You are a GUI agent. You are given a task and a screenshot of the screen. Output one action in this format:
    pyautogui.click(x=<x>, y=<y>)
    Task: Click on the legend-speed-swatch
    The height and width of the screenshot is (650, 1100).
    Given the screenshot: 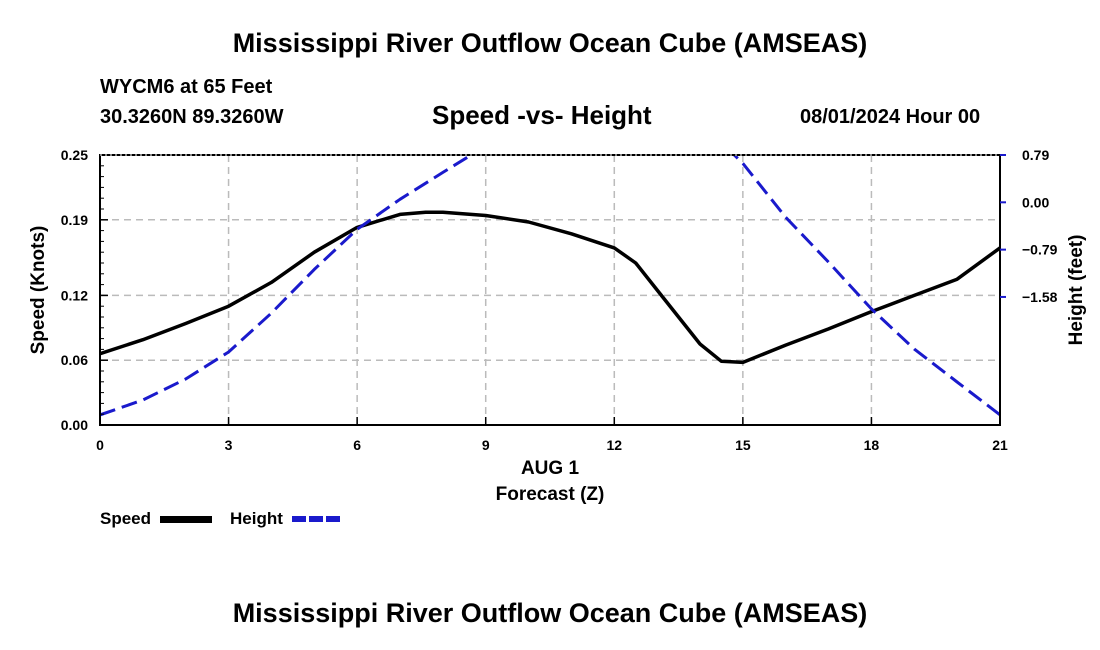 What is the action you would take?
    pyautogui.click(x=186, y=519)
    